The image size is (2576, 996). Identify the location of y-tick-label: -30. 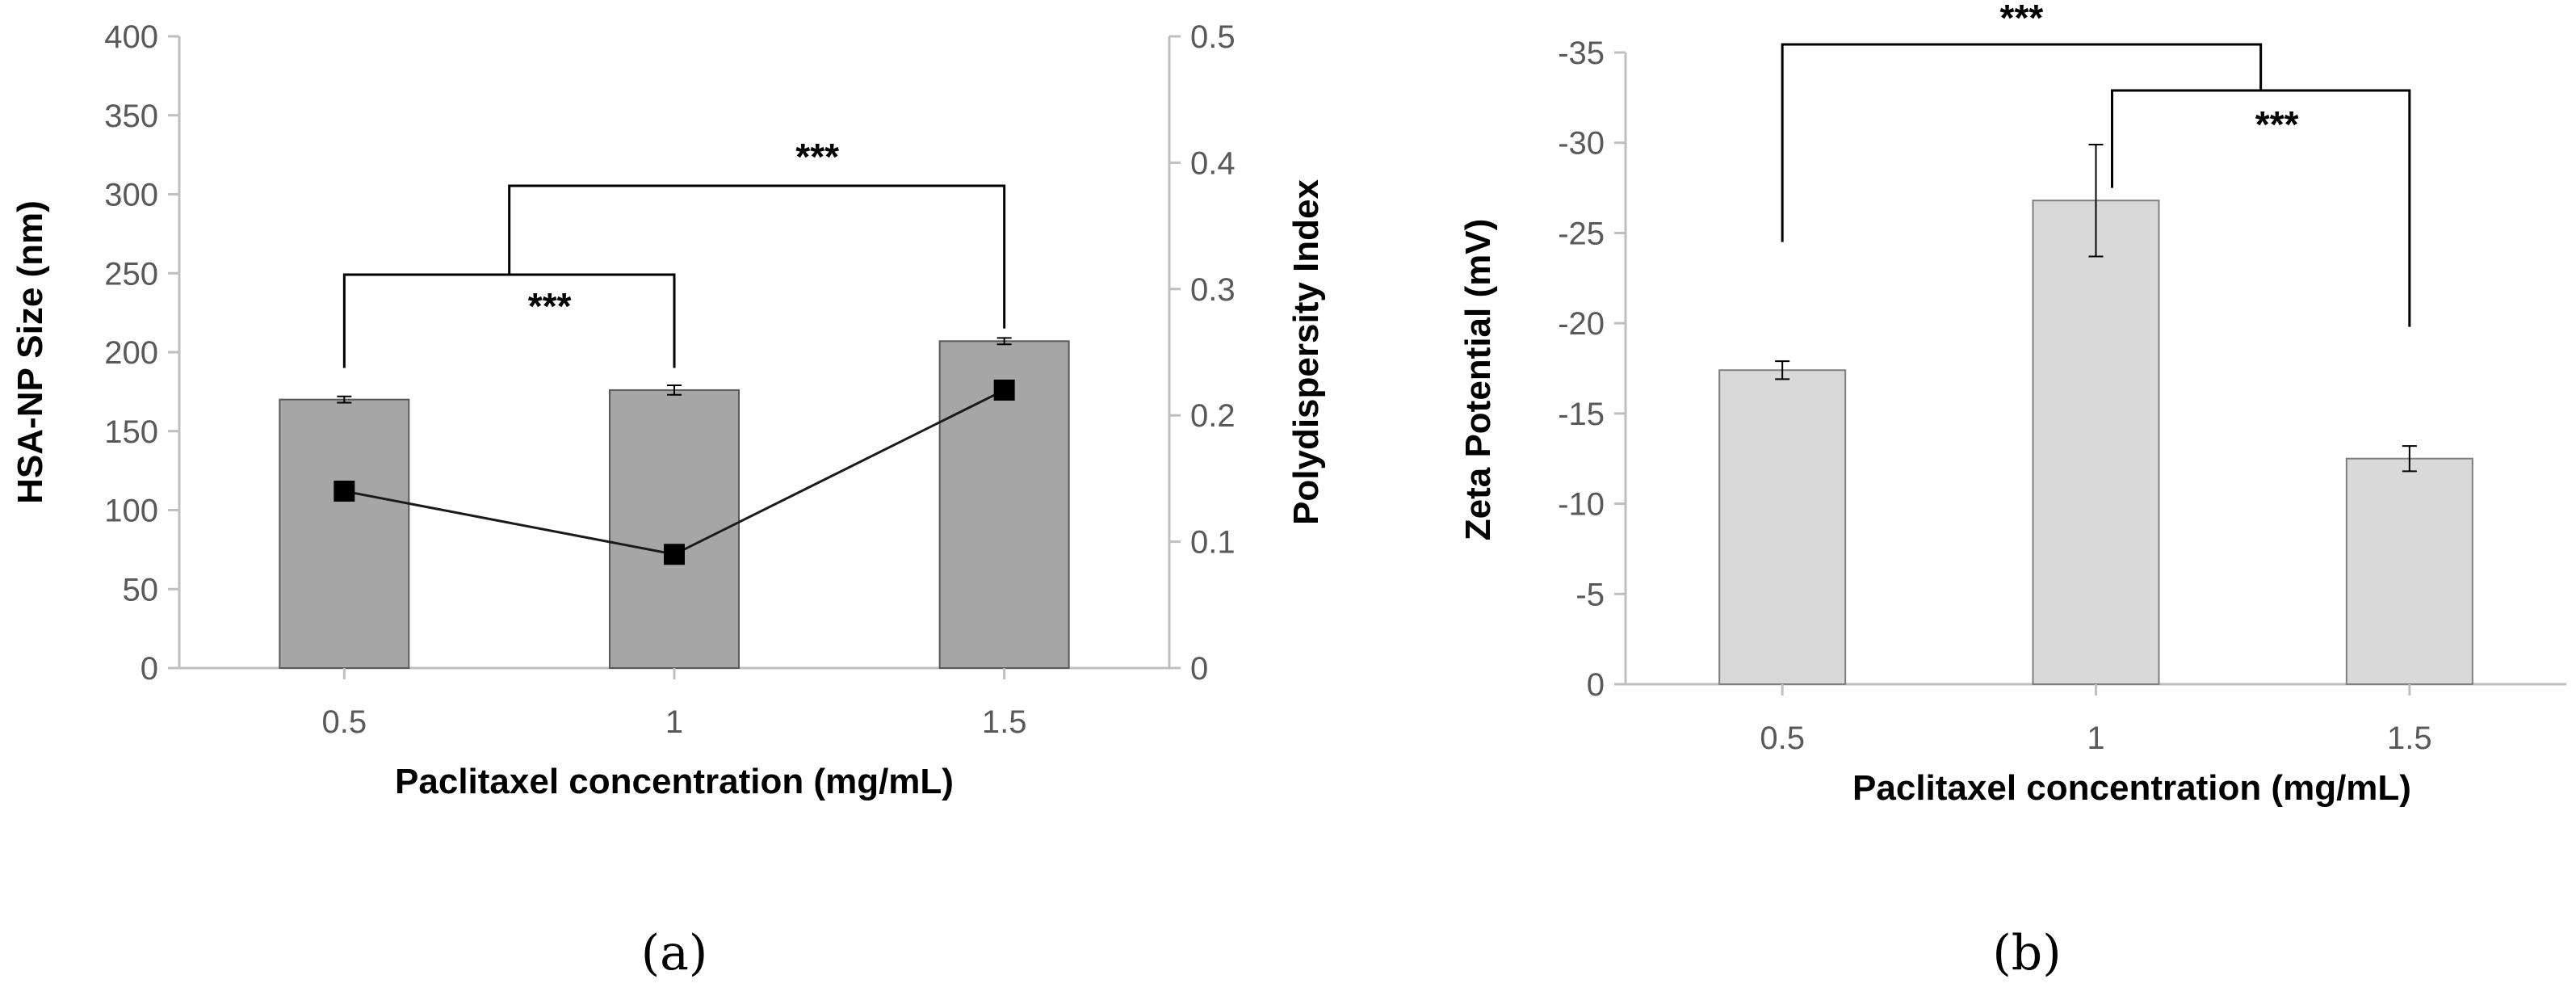
(1581, 144).